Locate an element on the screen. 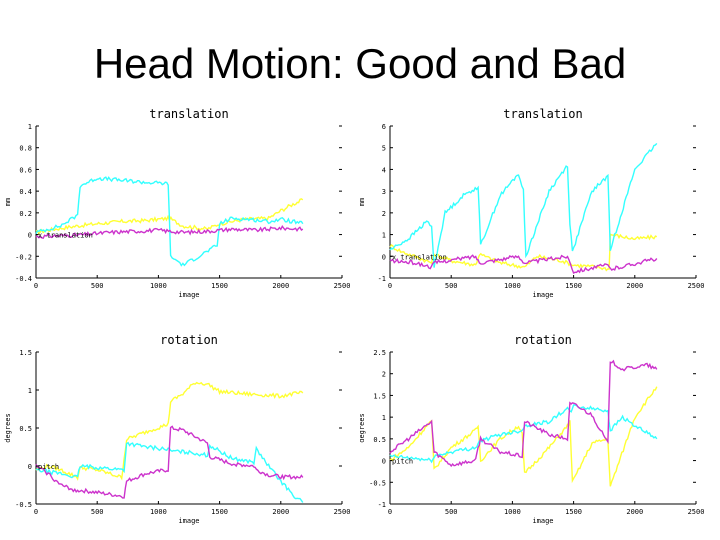  y-tick-label: 3 is located at coordinates (384, 192).